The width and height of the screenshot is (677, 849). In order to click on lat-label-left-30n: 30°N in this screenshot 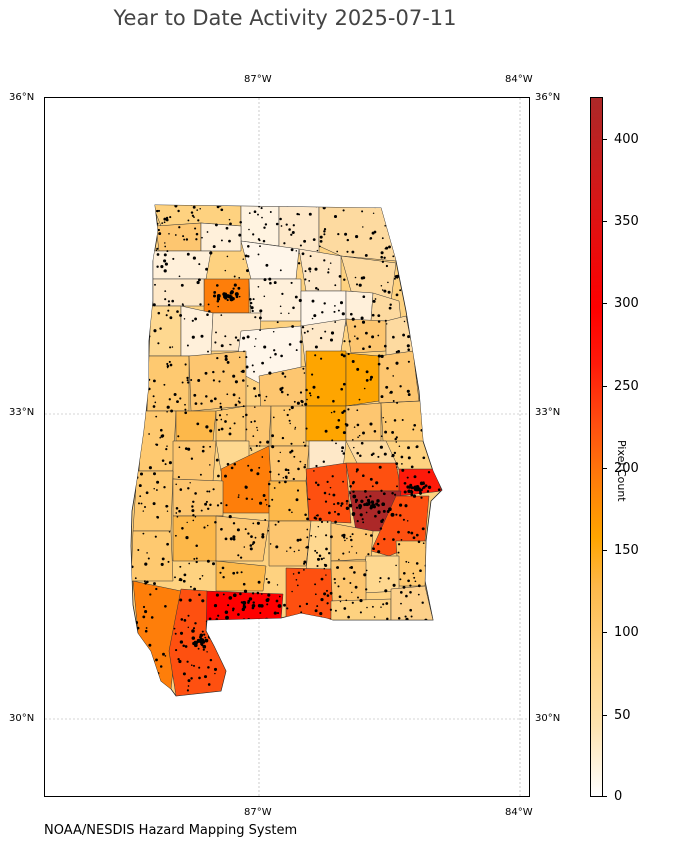, I will do `click(22, 718)`.